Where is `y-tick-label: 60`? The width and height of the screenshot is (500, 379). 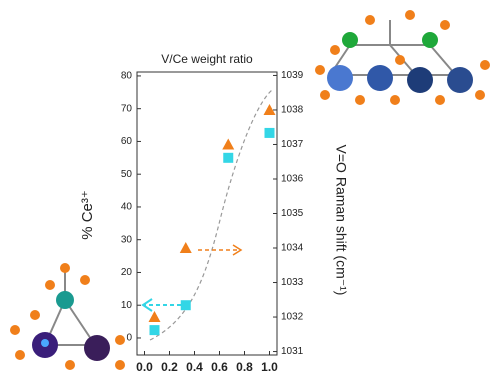
y-tick-label: 60 is located at coordinates (127, 141).